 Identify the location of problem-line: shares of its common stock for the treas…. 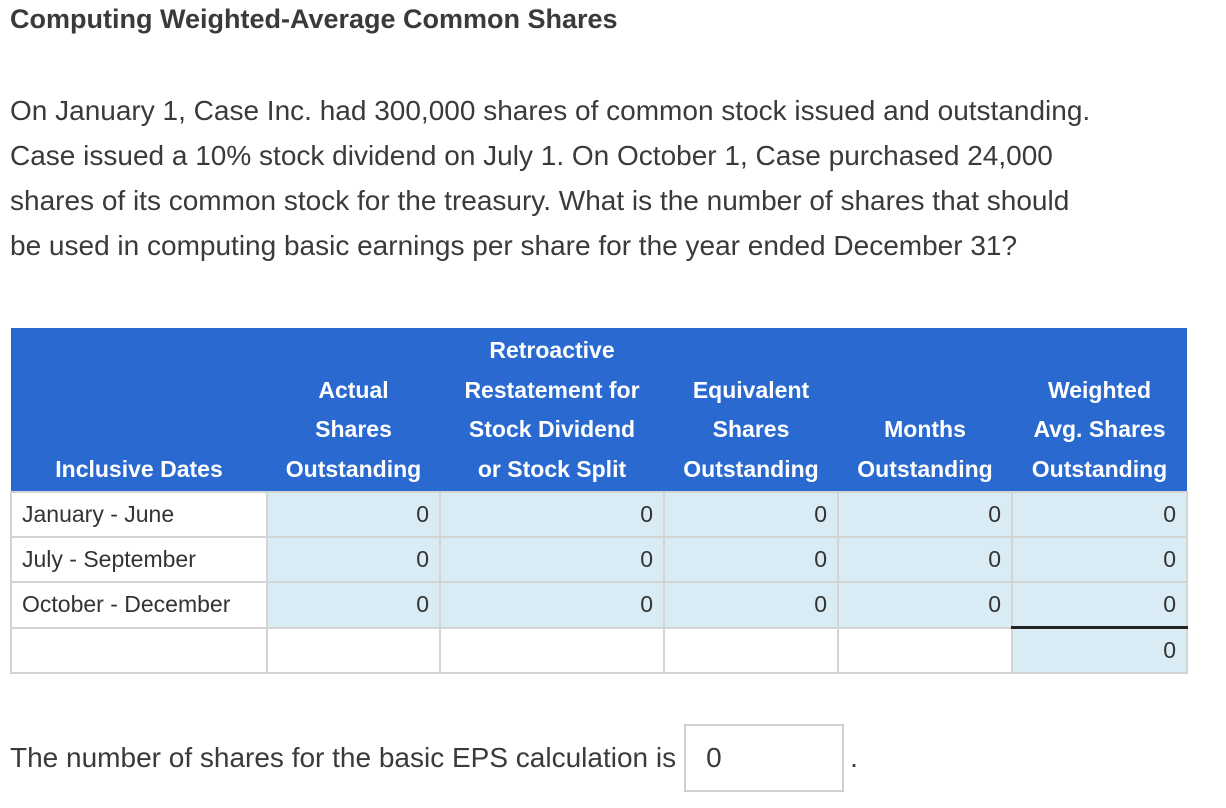
(540, 200).